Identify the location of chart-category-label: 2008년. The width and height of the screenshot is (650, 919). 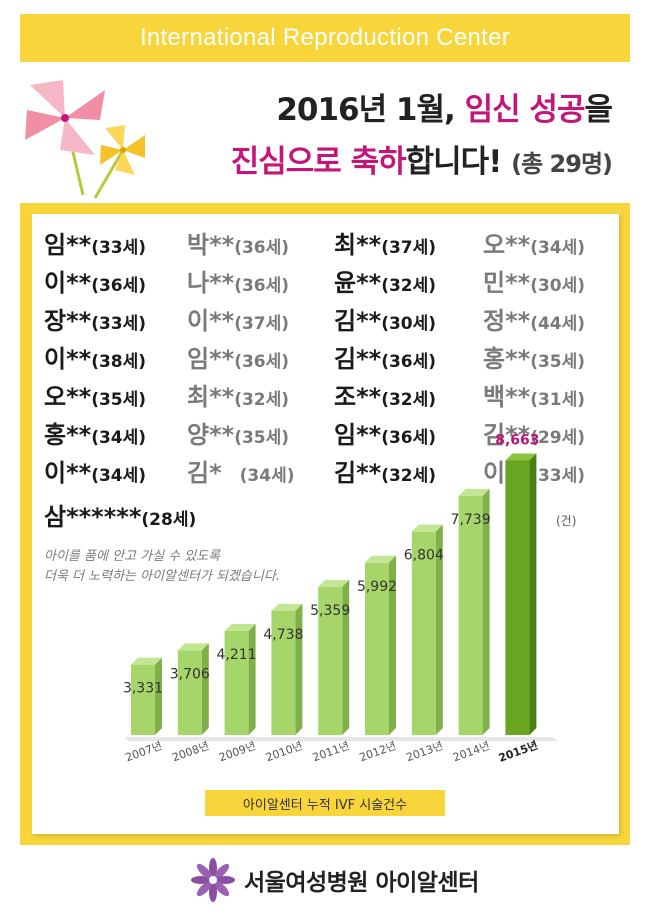
(190, 751).